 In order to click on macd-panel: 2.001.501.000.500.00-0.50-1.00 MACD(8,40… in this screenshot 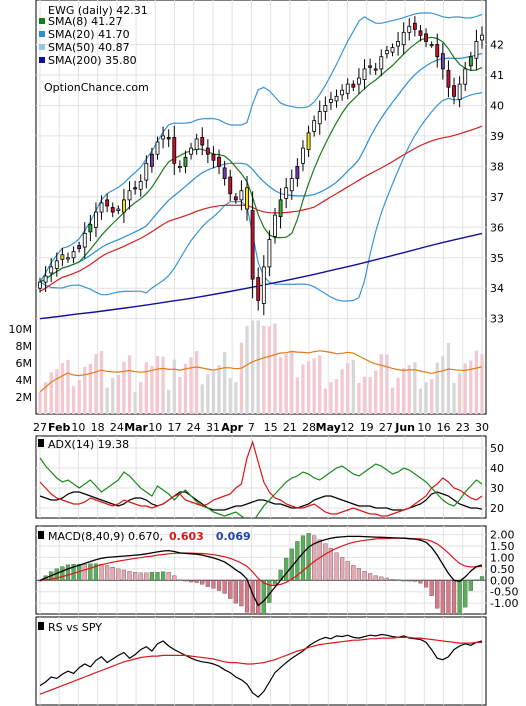, I will do `click(276, 570)`.